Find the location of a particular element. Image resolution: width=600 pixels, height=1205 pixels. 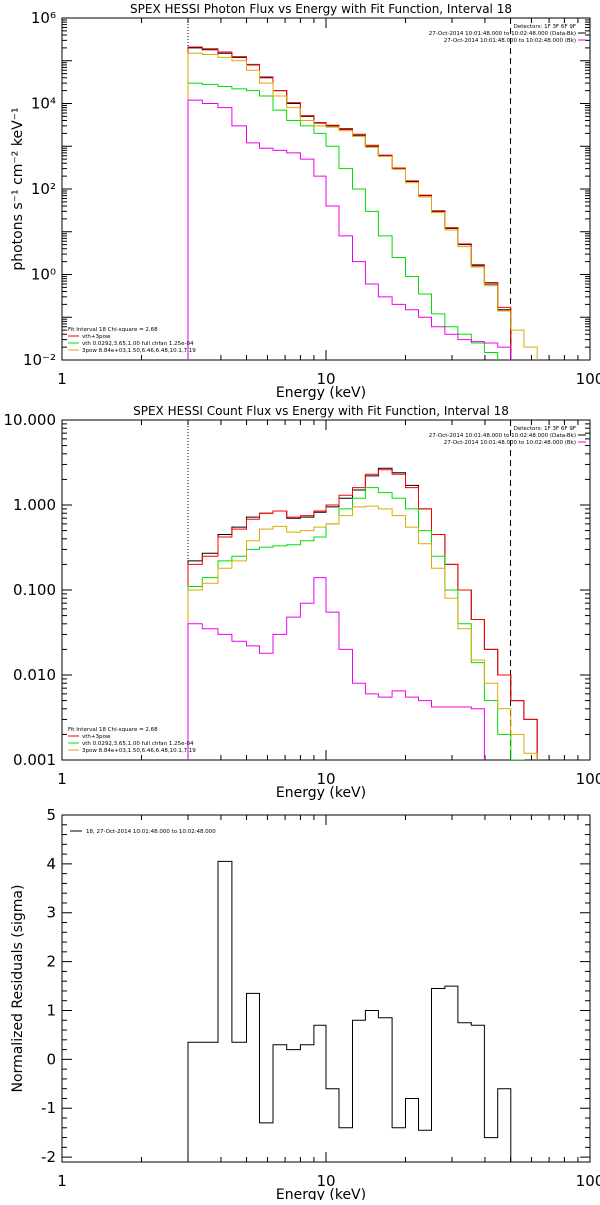

series-line-residuals is located at coordinates (349, 1012).